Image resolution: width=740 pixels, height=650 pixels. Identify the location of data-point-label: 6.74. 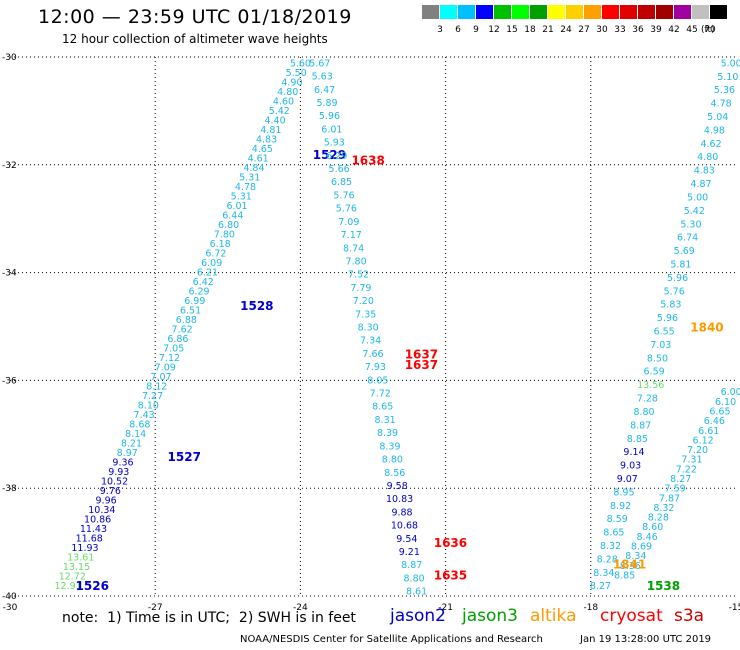
(687, 238).